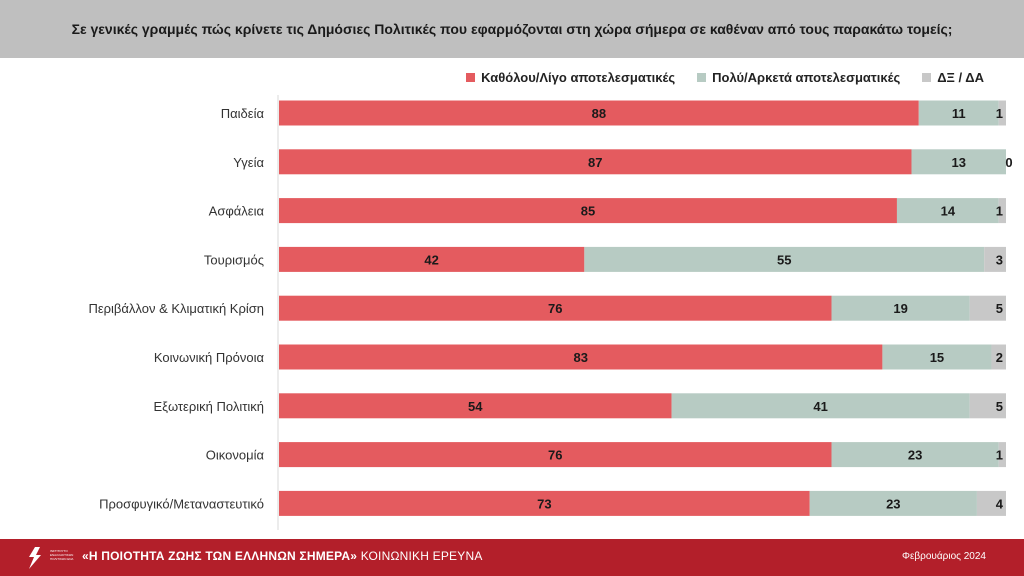 The height and width of the screenshot is (576, 1024). Describe the element at coordinates (234, 259) in the screenshot. I see `category-label: Τουρισμός` at that location.